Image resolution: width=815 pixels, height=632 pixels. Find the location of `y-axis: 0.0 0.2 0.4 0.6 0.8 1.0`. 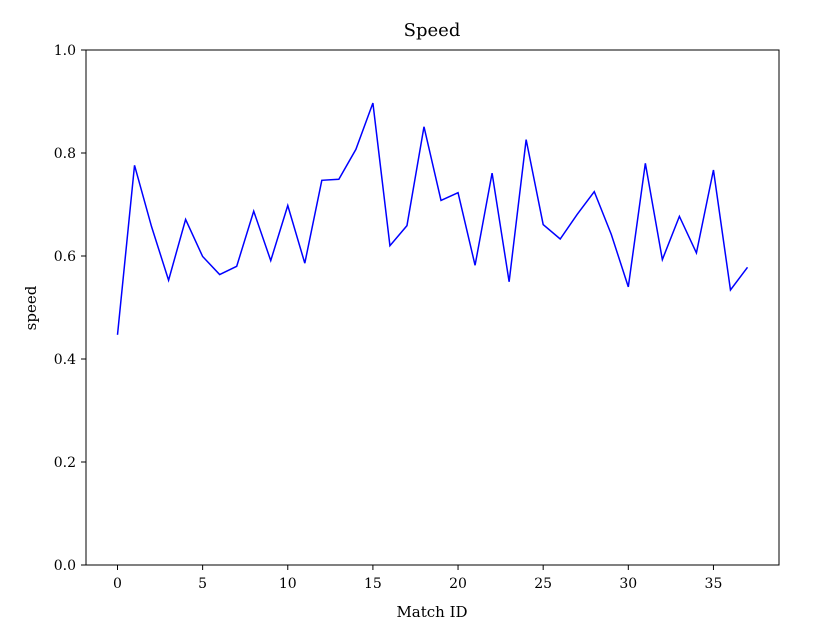

y-axis: 0.0 0.2 0.4 0.6 0.8 1.0 is located at coordinates (70, 308).